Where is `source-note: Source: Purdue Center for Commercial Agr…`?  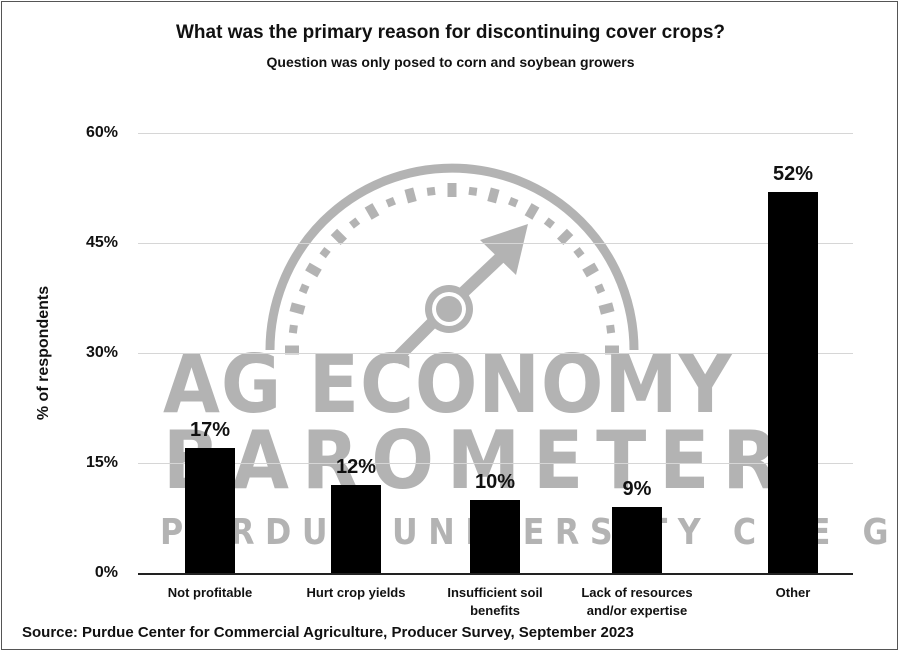
source-note: Source: Purdue Center for Commercial Agr… is located at coordinates (328, 632).